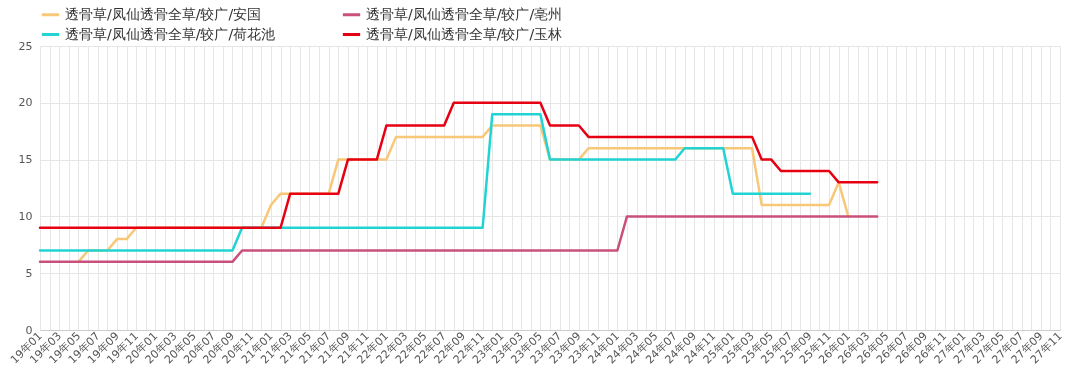 The height and width of the screenshot is (374, 1080). I want to click on legend-label: 透骨草/凤仙透骨全草/较广/安国, so click(163, 13).